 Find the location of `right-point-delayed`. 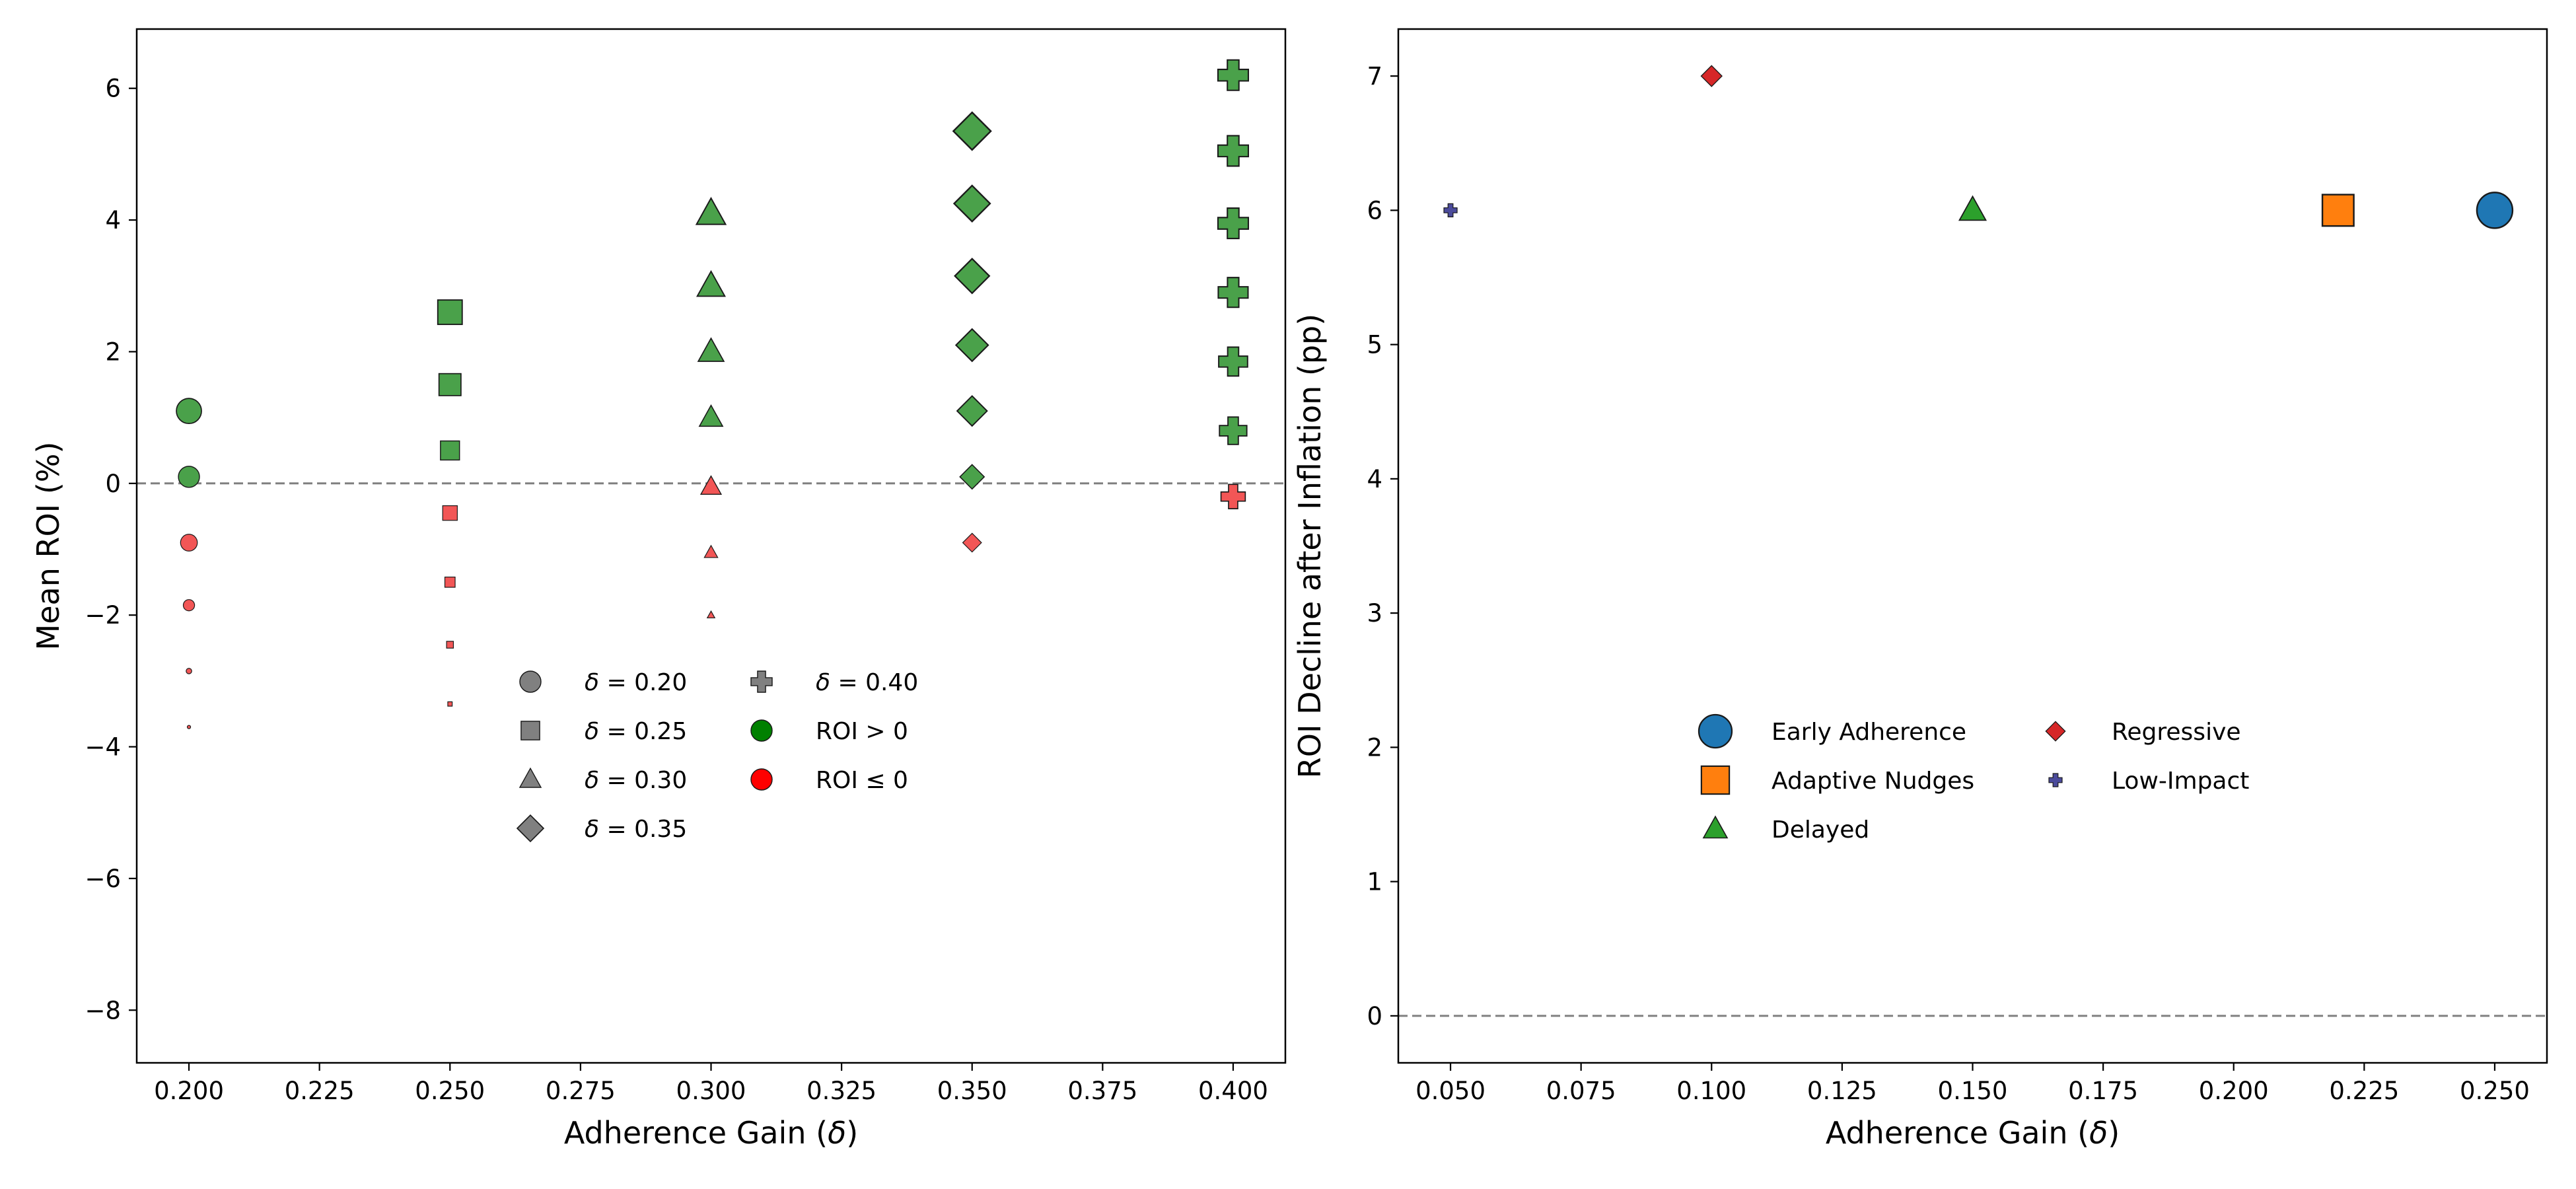

right-point-delayed is located at coordinates (1973, 208).